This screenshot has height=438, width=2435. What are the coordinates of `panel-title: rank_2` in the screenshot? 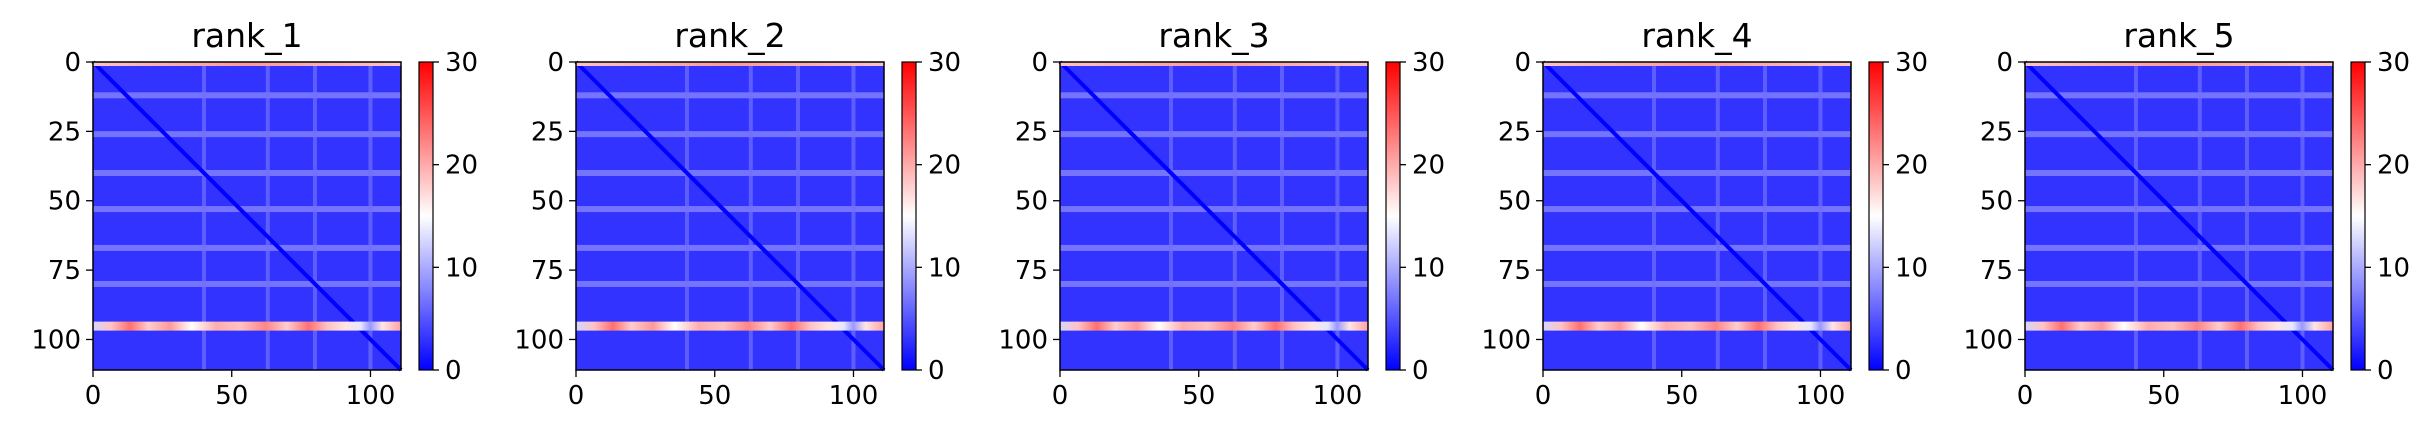 It's located at (729, 35).